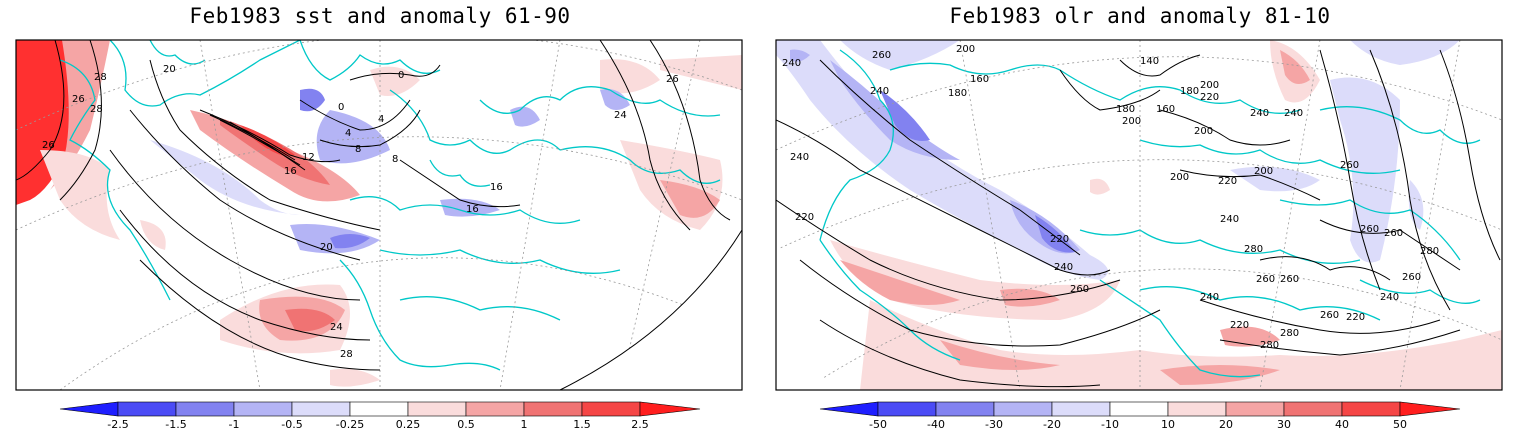  I want to click on sst-colorbar, so click(380, 409).